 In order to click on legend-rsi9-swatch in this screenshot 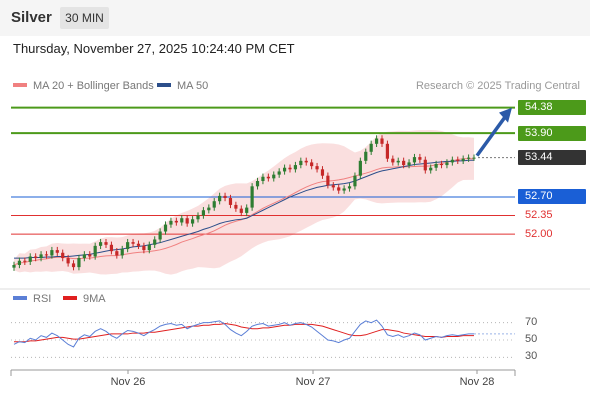, I will do `click(70, 298)`.